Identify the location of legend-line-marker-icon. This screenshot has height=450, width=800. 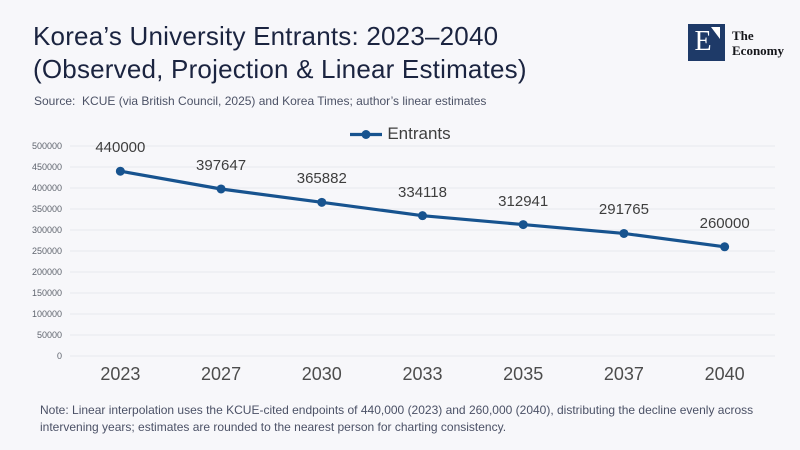
(366, 134).